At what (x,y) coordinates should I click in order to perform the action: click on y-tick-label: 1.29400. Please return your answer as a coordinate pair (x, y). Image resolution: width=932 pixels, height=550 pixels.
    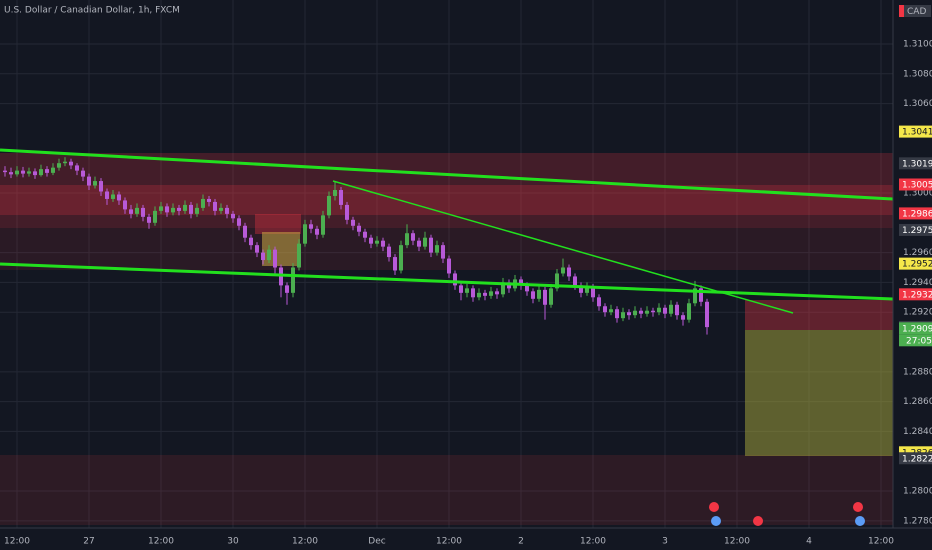
    Looking at the image, I should click on (917, 283).